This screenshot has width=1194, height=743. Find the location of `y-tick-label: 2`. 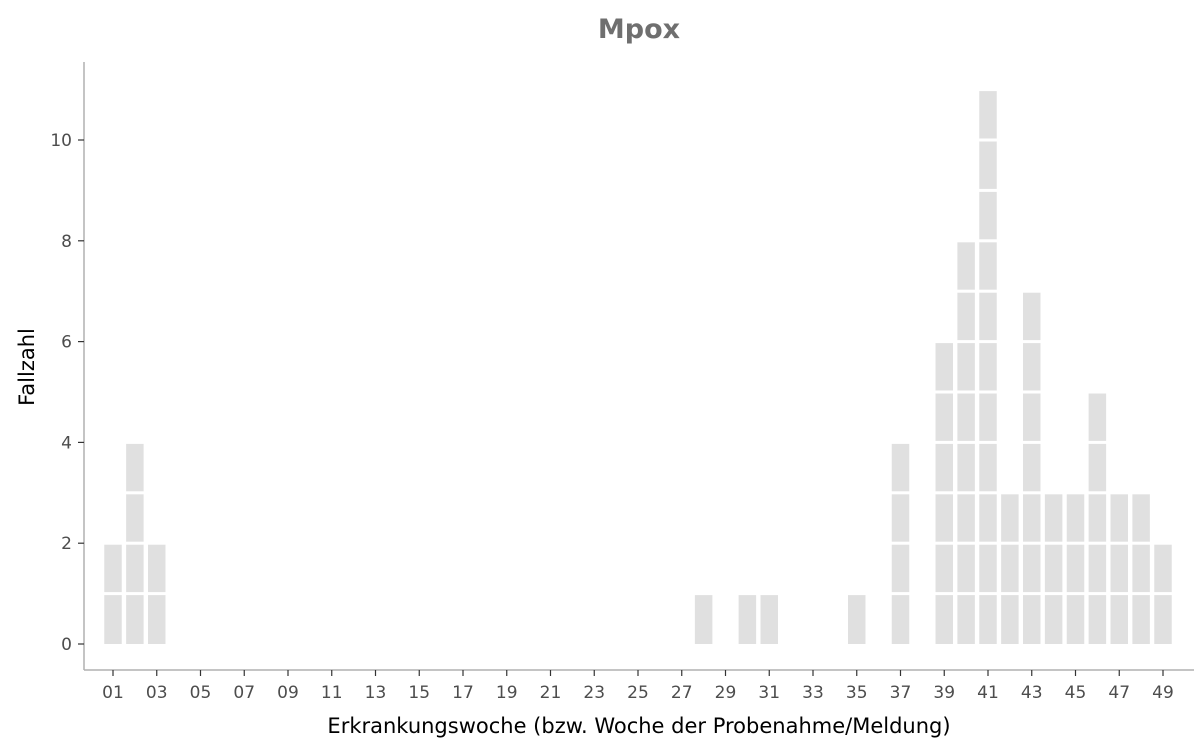

y-tick-label: 2 is located at coordinates (66, 544).